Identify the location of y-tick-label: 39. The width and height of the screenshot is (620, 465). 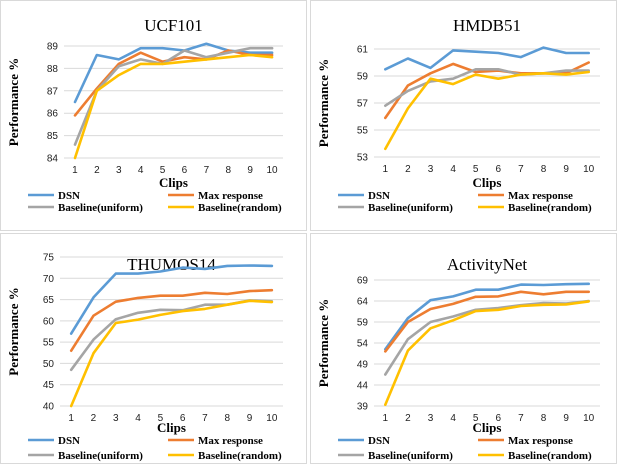
(363, 407).